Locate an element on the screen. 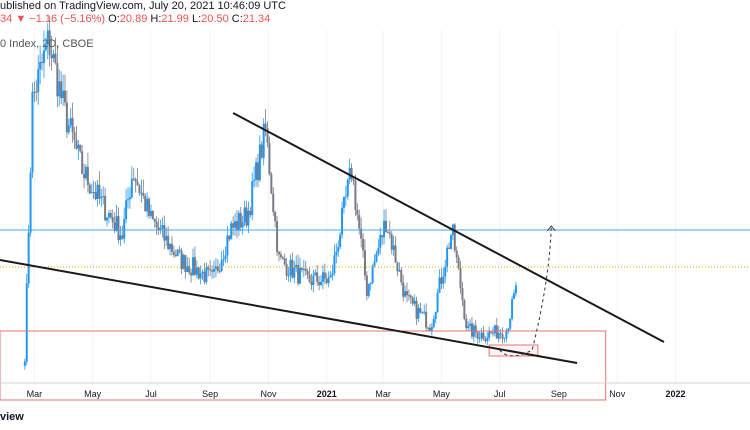  projection-arrowhead is located at coordinates (551, 228).